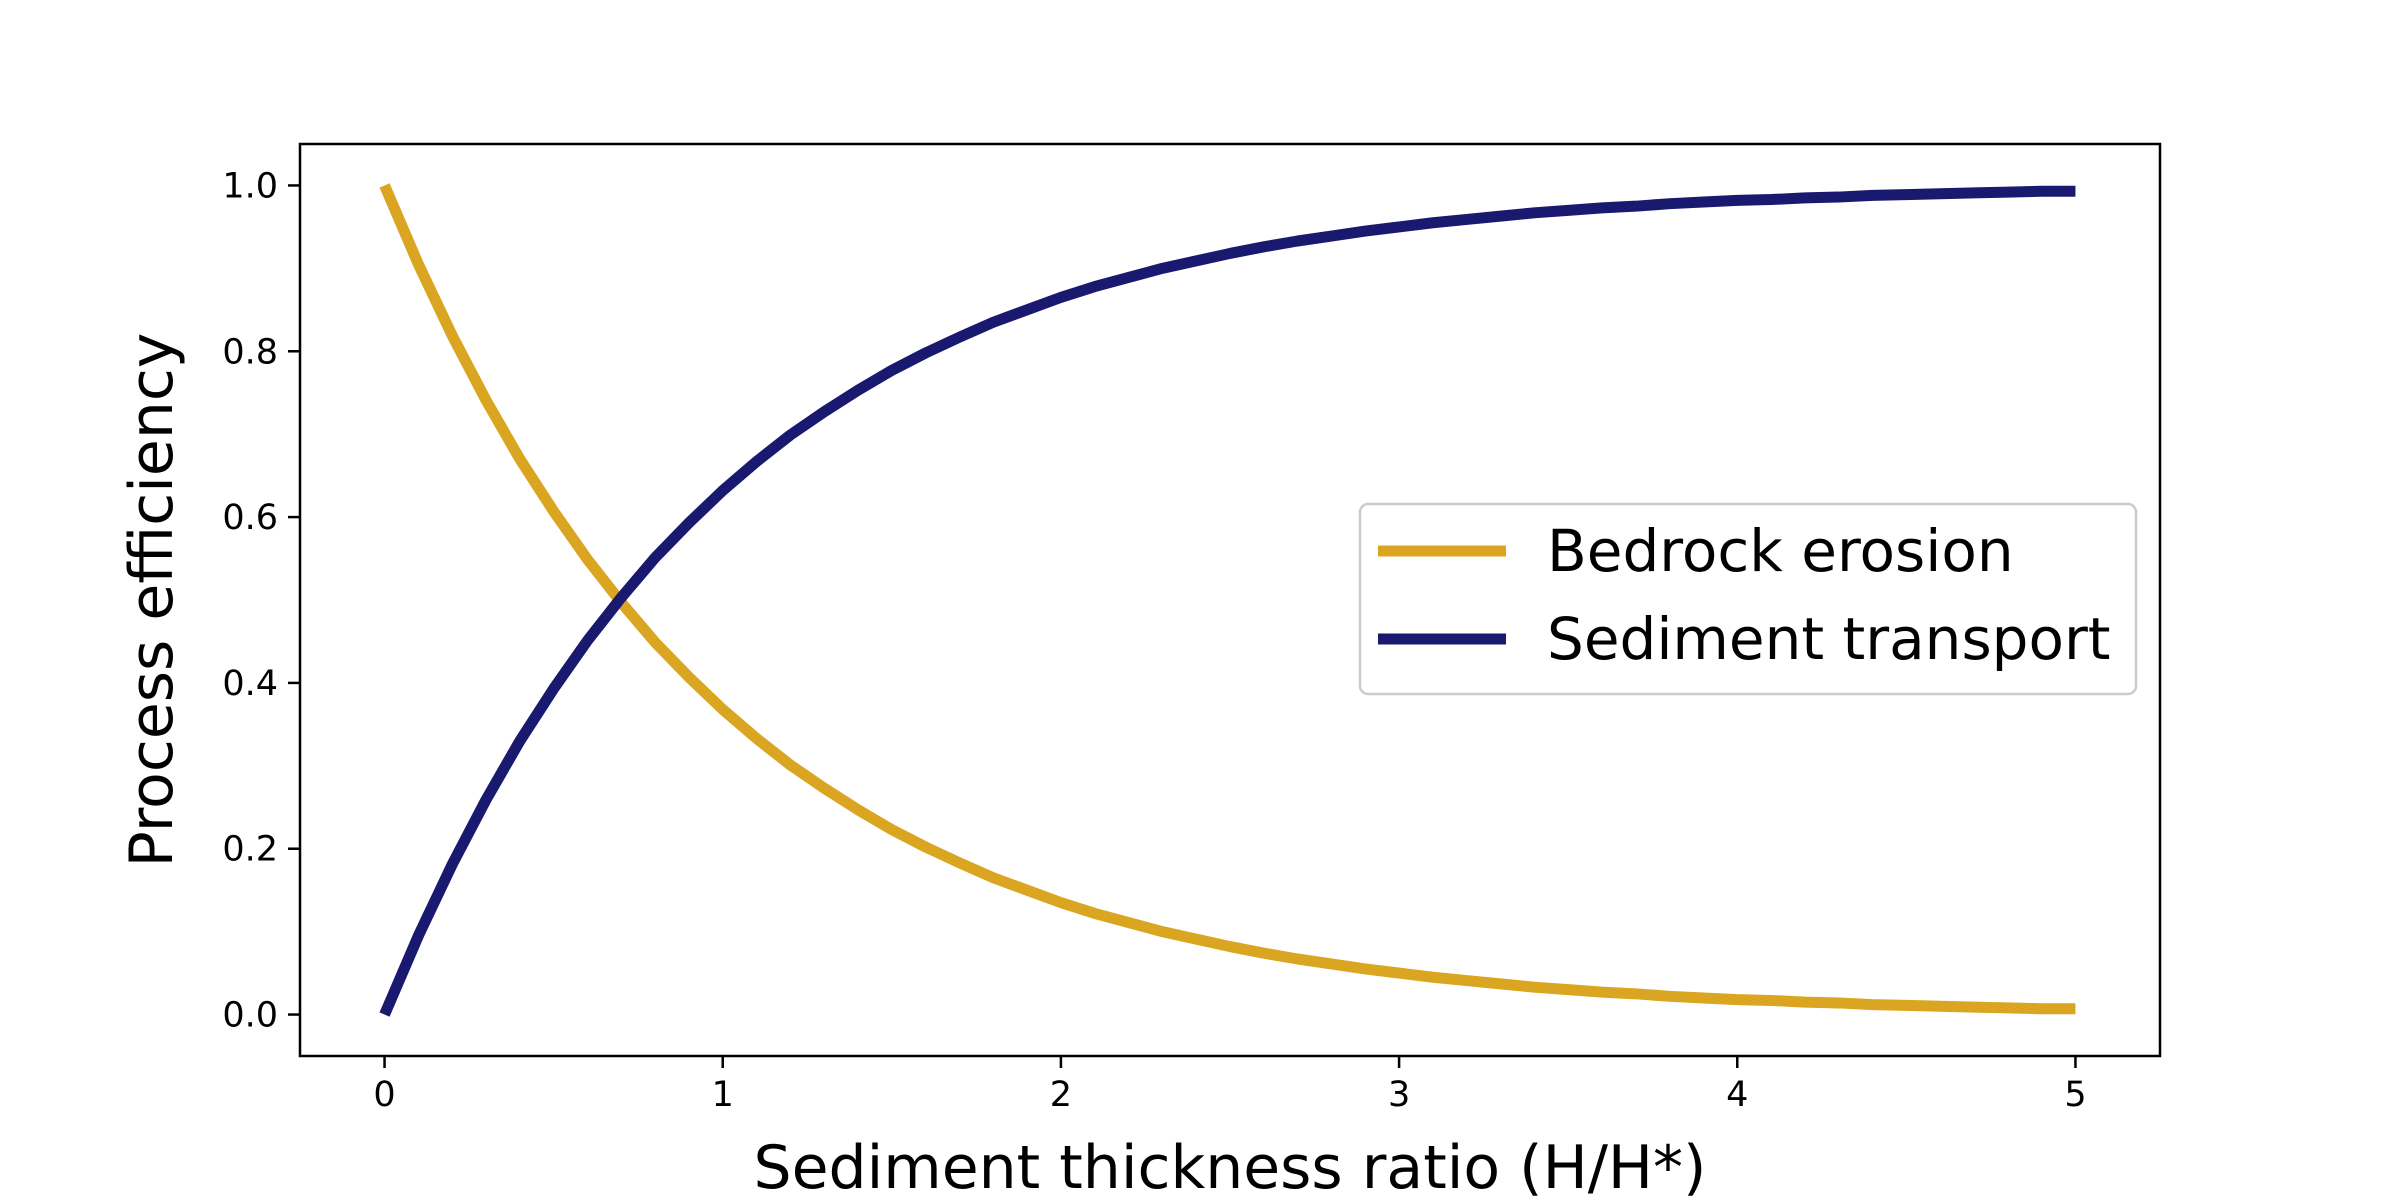 This screenshot has height=1200, width=2400. Describe the element at coordinates (250, 684) in the screenshot. I see `y-tick-label: 0.4` at that location.